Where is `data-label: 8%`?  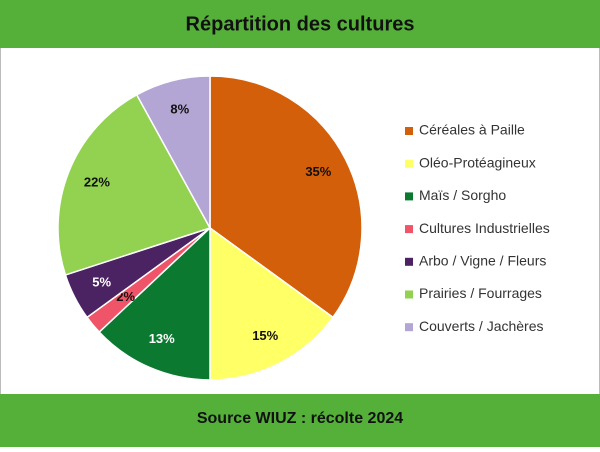
data-label: 8% is located at coordinates (179, 109).